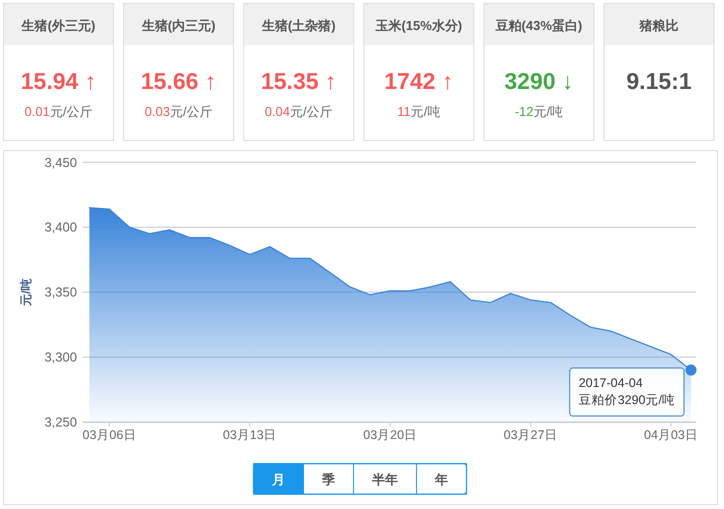 This screenshot has height=509, width=724. I want to click on x-tick-label: 03月06日, so click(109, 435).